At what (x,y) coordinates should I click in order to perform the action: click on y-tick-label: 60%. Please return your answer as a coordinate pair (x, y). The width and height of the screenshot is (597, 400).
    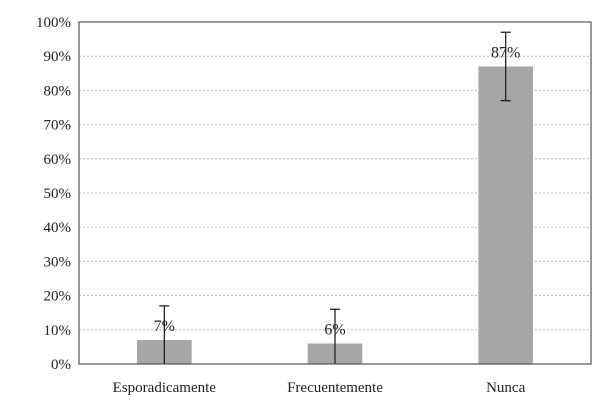
    Looking at the image, I should click on (58, 160).